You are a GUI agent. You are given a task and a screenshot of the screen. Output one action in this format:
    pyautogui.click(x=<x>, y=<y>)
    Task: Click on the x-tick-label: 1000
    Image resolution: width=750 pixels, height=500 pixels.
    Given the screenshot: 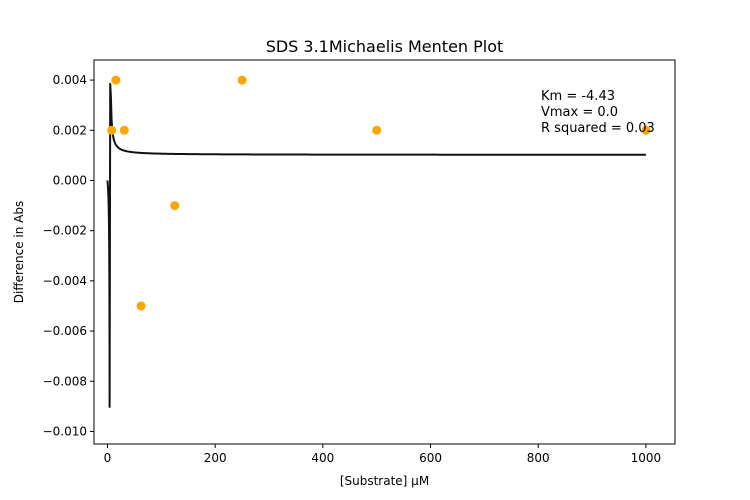 What is the action you would take?
    pyautogui.click(x=646, y=458)
    